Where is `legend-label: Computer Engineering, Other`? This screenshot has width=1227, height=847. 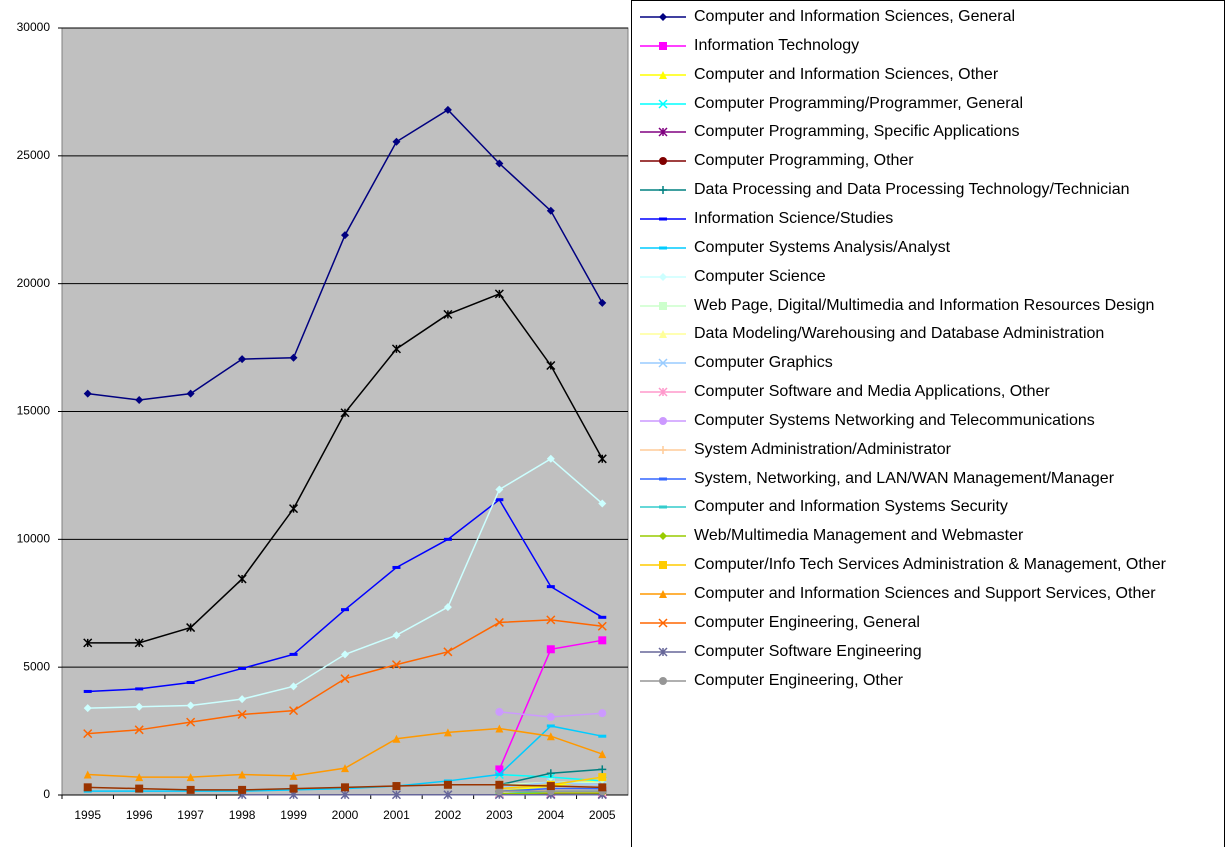 legend-label: Computer Engineering, Other is located at coordinates (798, 680).